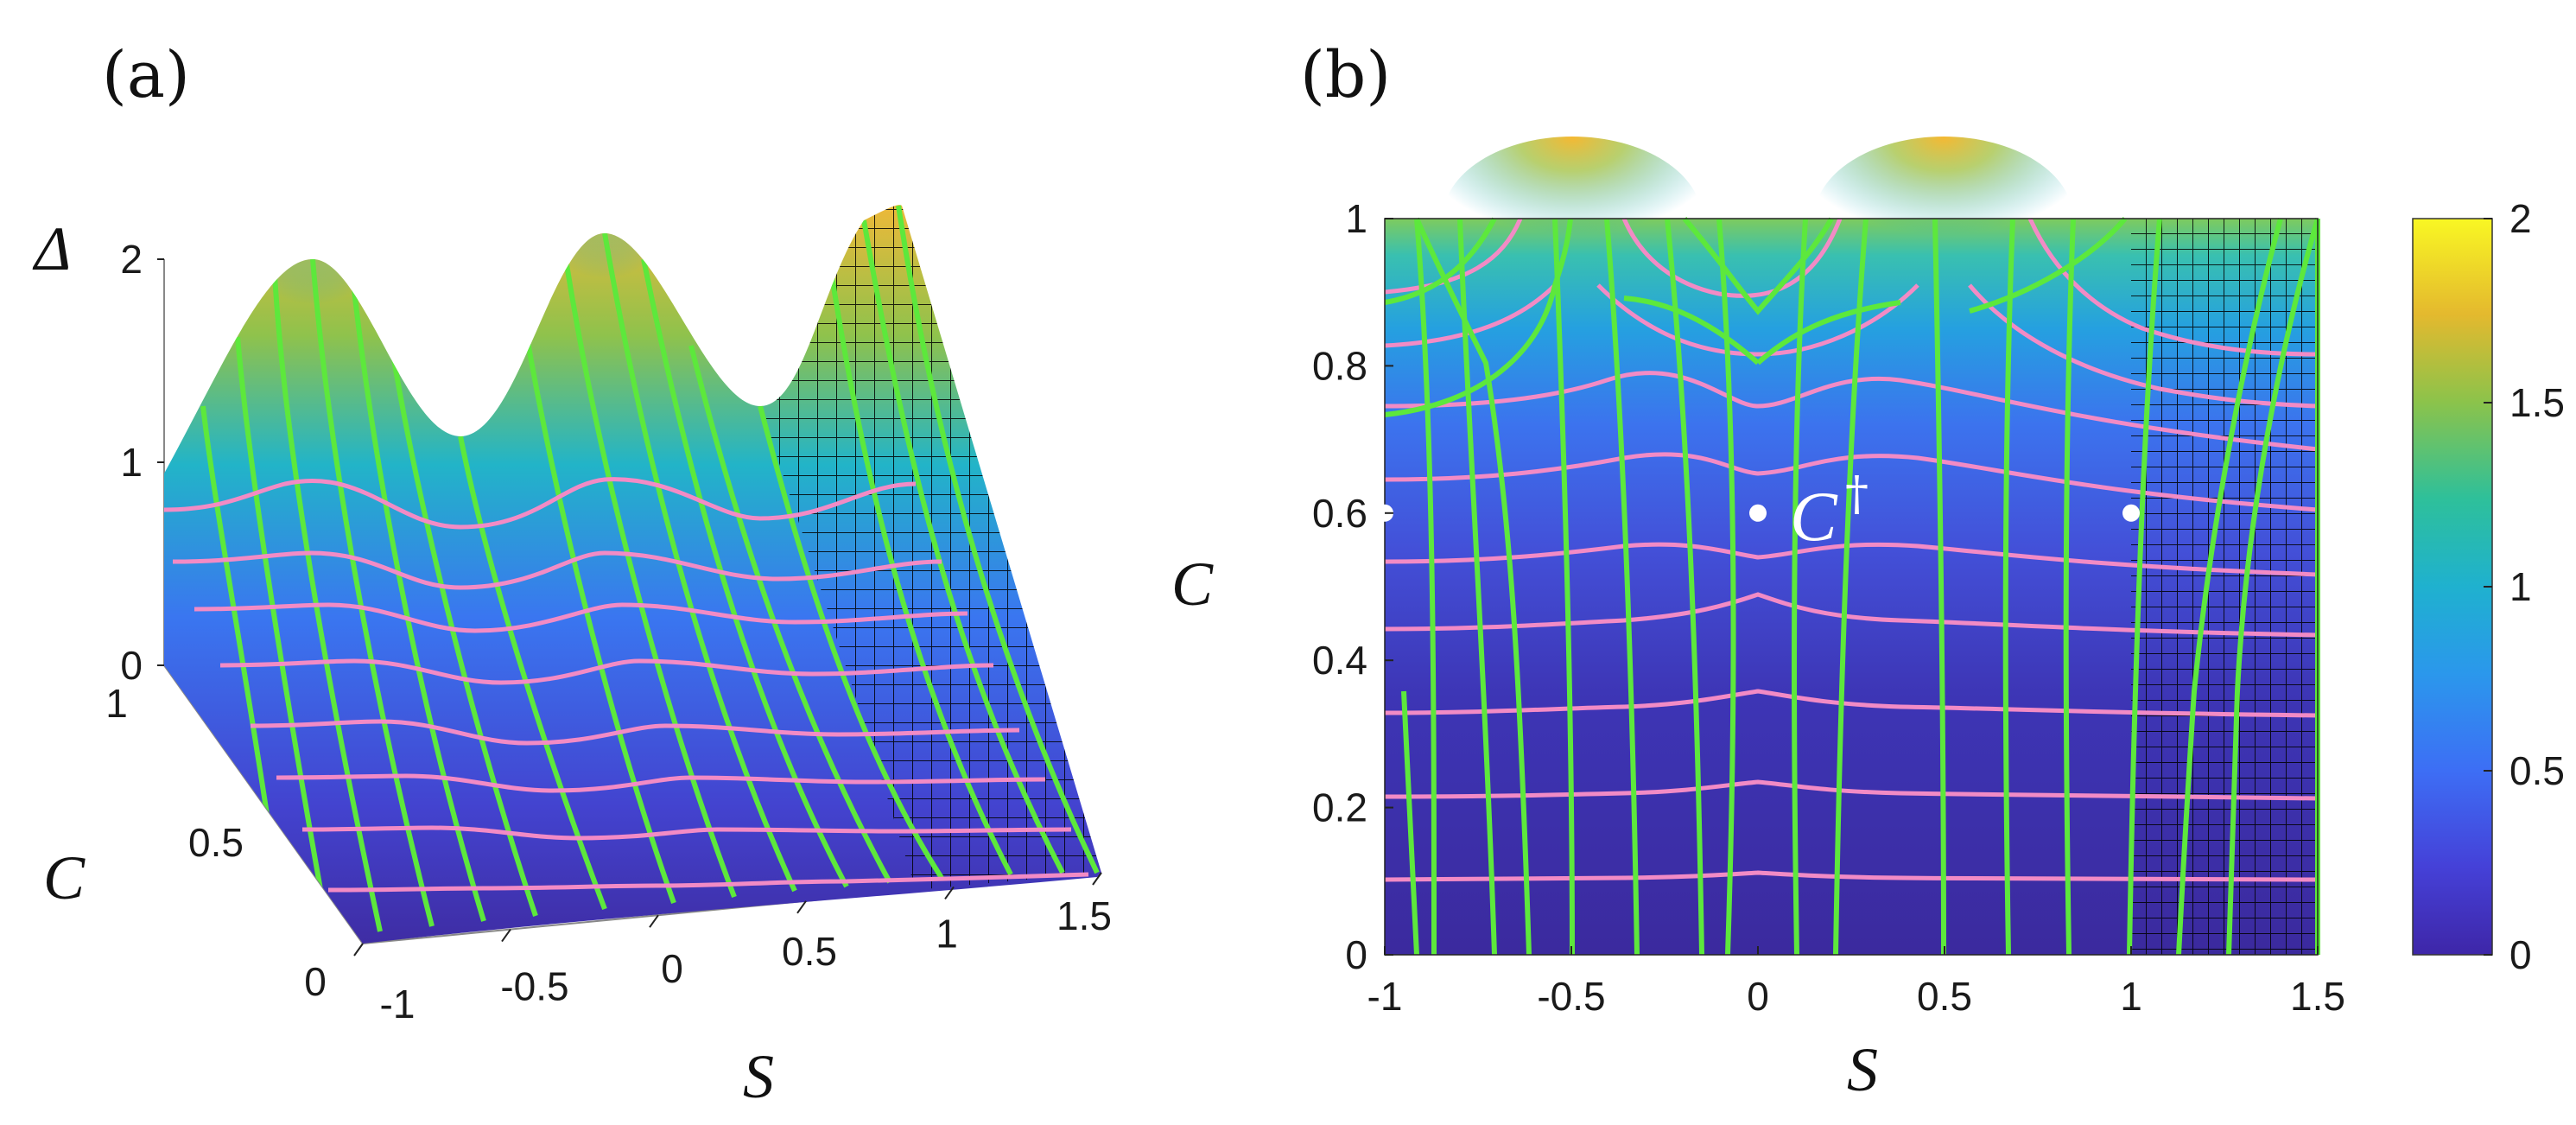 This screenshot has width=2576, height=1125. I want to click on dagger-superscript: †, so click(1857, 494).